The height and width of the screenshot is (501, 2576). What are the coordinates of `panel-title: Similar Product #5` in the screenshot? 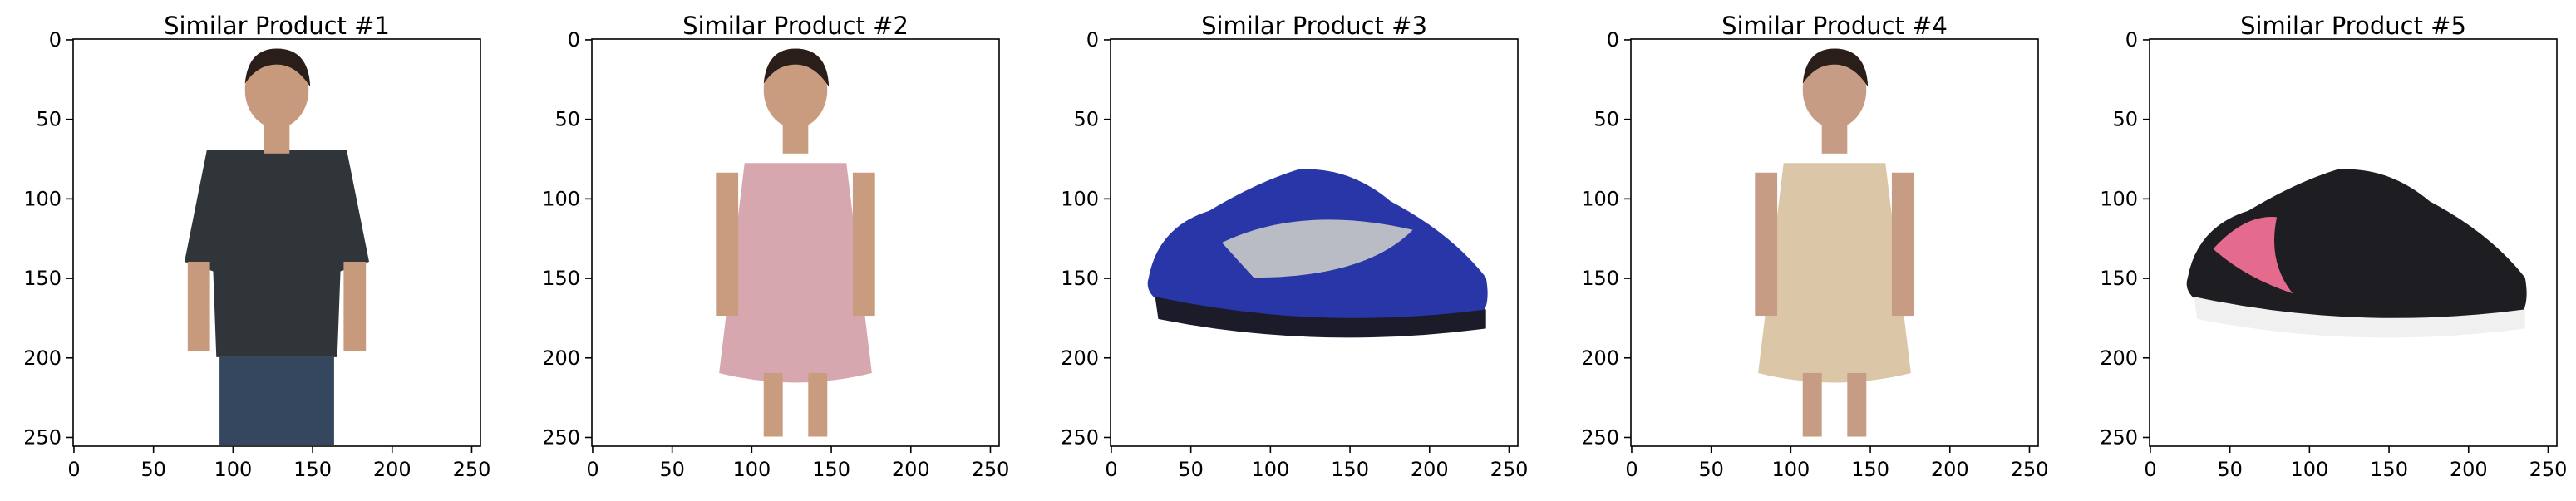 It's located at (2353, 26).